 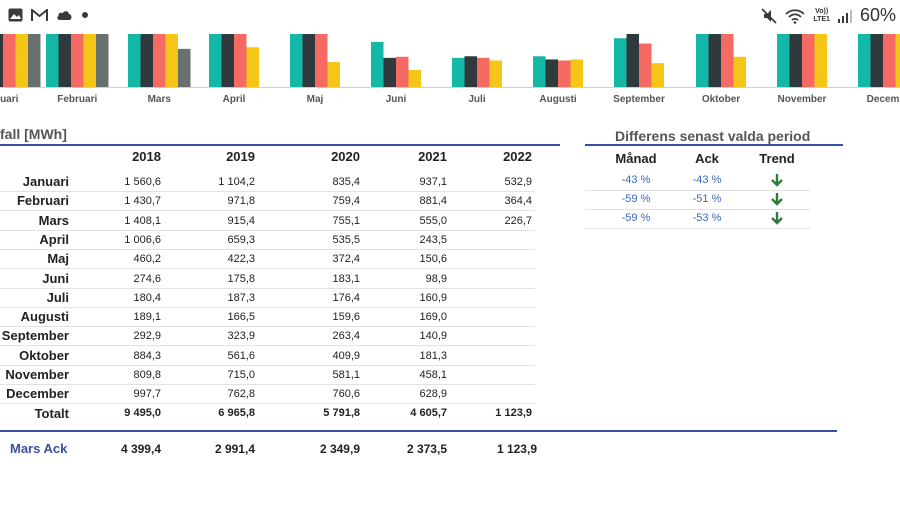 What do you see at coordinates (45, 181) in the screenshot?
I see `row-label-januari: Januari` at bounding box center [45, 181].